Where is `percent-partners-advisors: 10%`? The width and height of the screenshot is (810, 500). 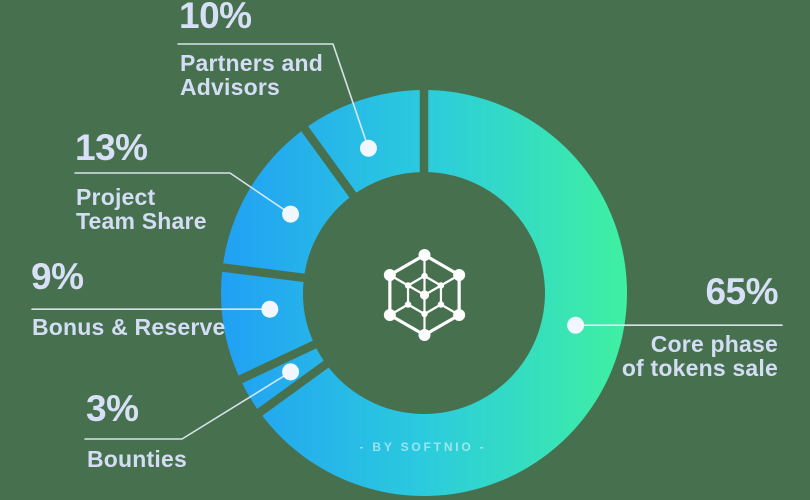
percent-partners-advisors: 10% is located at coordinates (215, 18).